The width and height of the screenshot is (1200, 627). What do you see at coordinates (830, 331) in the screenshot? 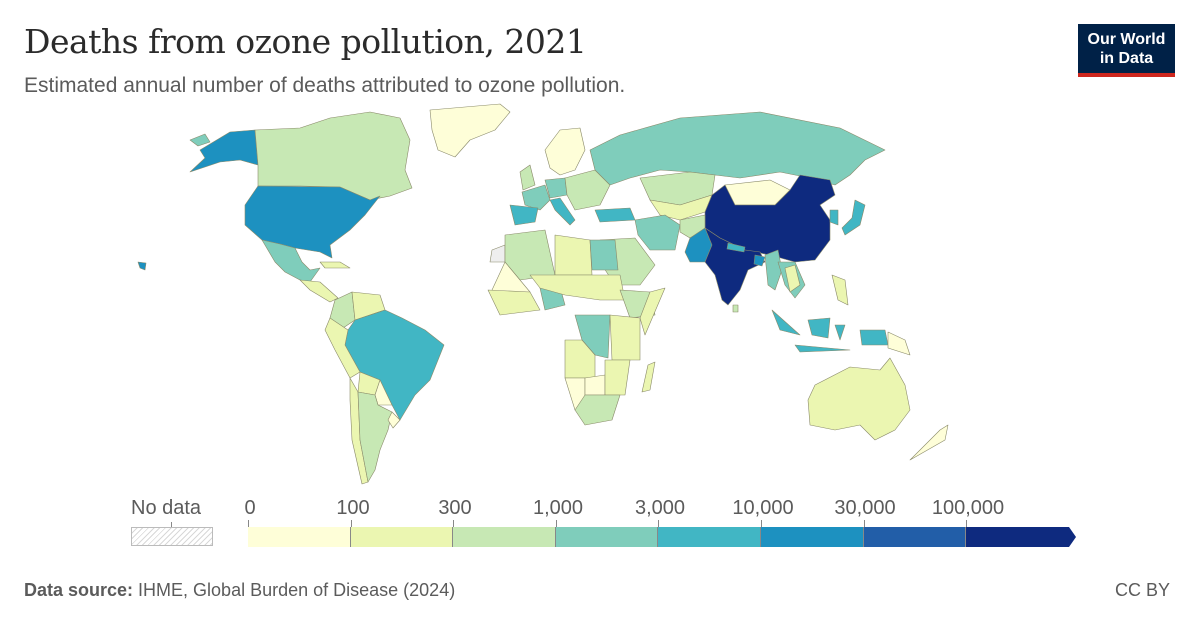
I see `country-indonesia` at bounding box center [830, 331].